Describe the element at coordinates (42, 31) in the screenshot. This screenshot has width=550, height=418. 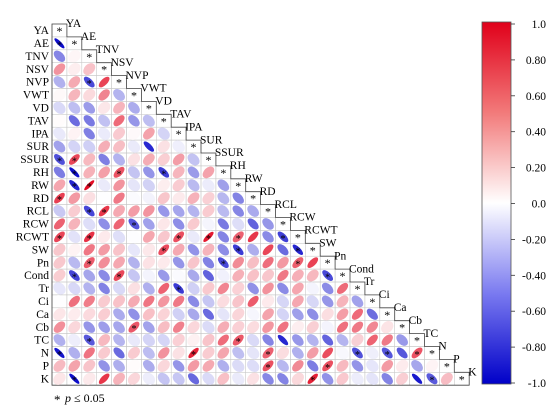
I see `row-label-ya: YA` at that location.